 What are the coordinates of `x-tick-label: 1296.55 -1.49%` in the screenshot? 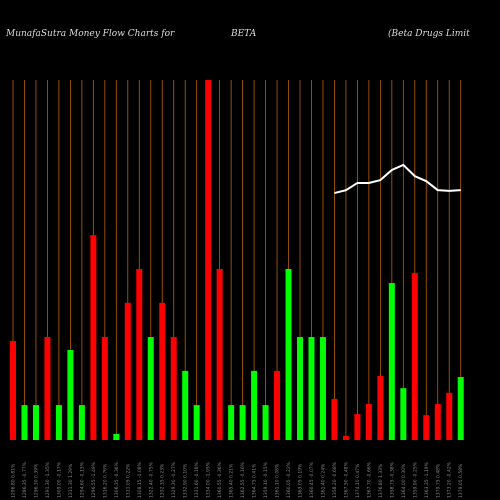 It's located at (94, 479).